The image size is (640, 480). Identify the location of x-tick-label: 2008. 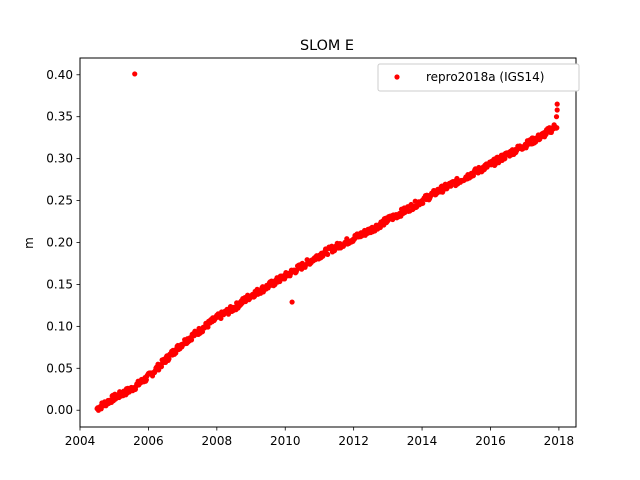
(217, 441).